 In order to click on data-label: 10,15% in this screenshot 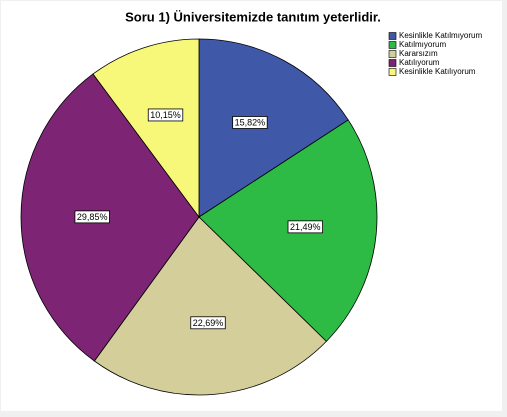, I will do `click(165, 115)`.